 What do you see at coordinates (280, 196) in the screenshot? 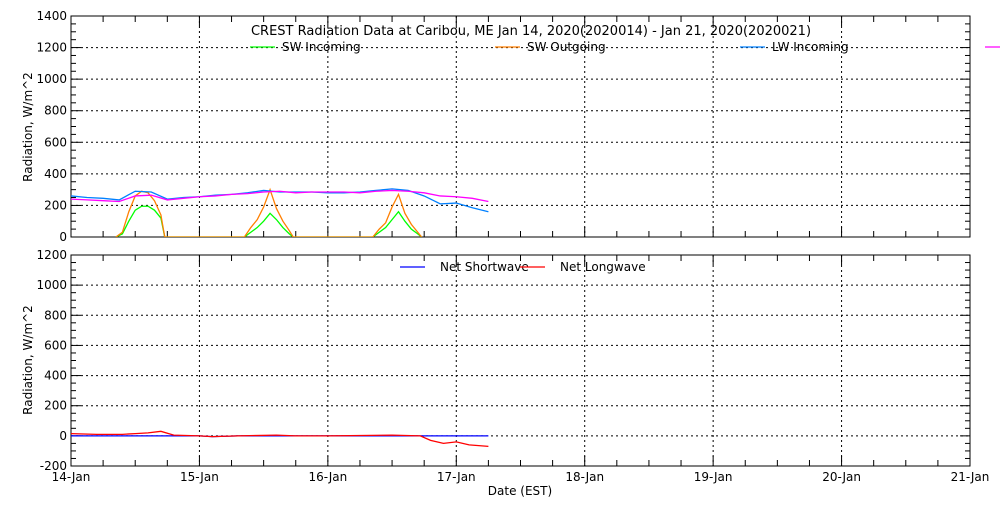
I see `series-line-lw-outgoing` at bounding box center [280, 196].